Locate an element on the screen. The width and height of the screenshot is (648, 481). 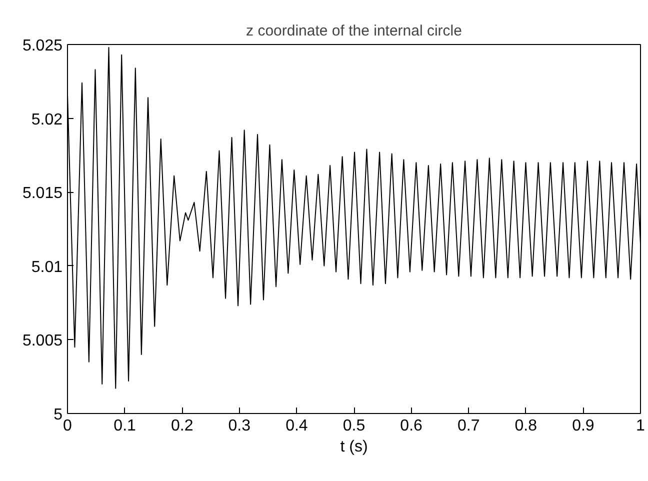
y-tick-label: 5.015 is located at coordinates (42, 193).